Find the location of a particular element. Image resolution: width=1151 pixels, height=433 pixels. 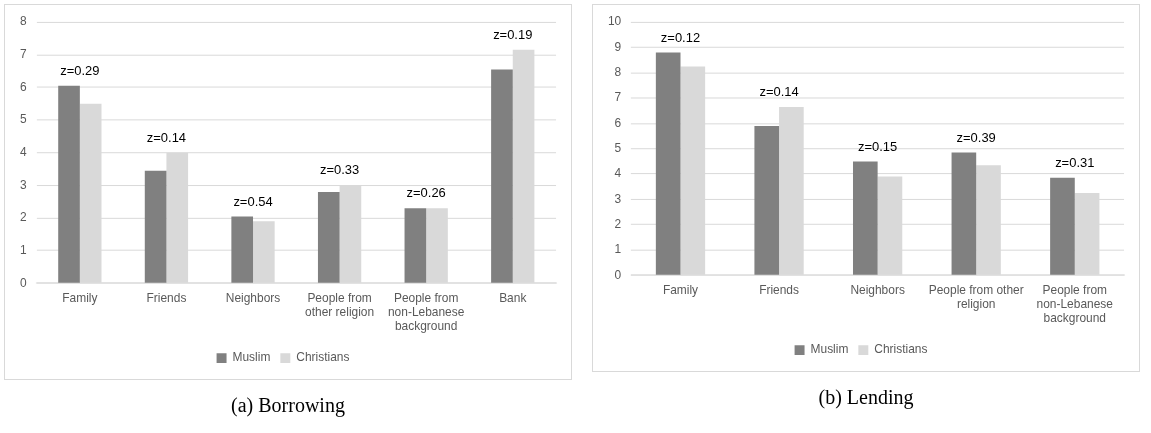

text: (a) Borrowing is located at coordinates (288, 405).